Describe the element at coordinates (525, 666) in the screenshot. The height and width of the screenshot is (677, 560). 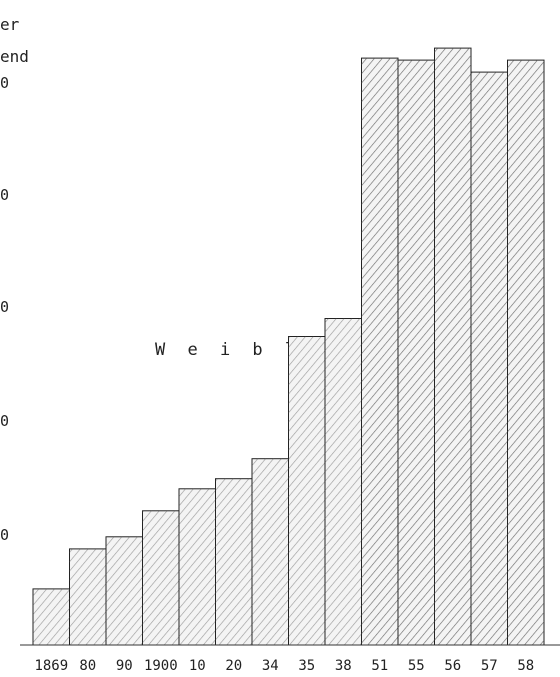
I see `x-tick-label: 58` at that location.